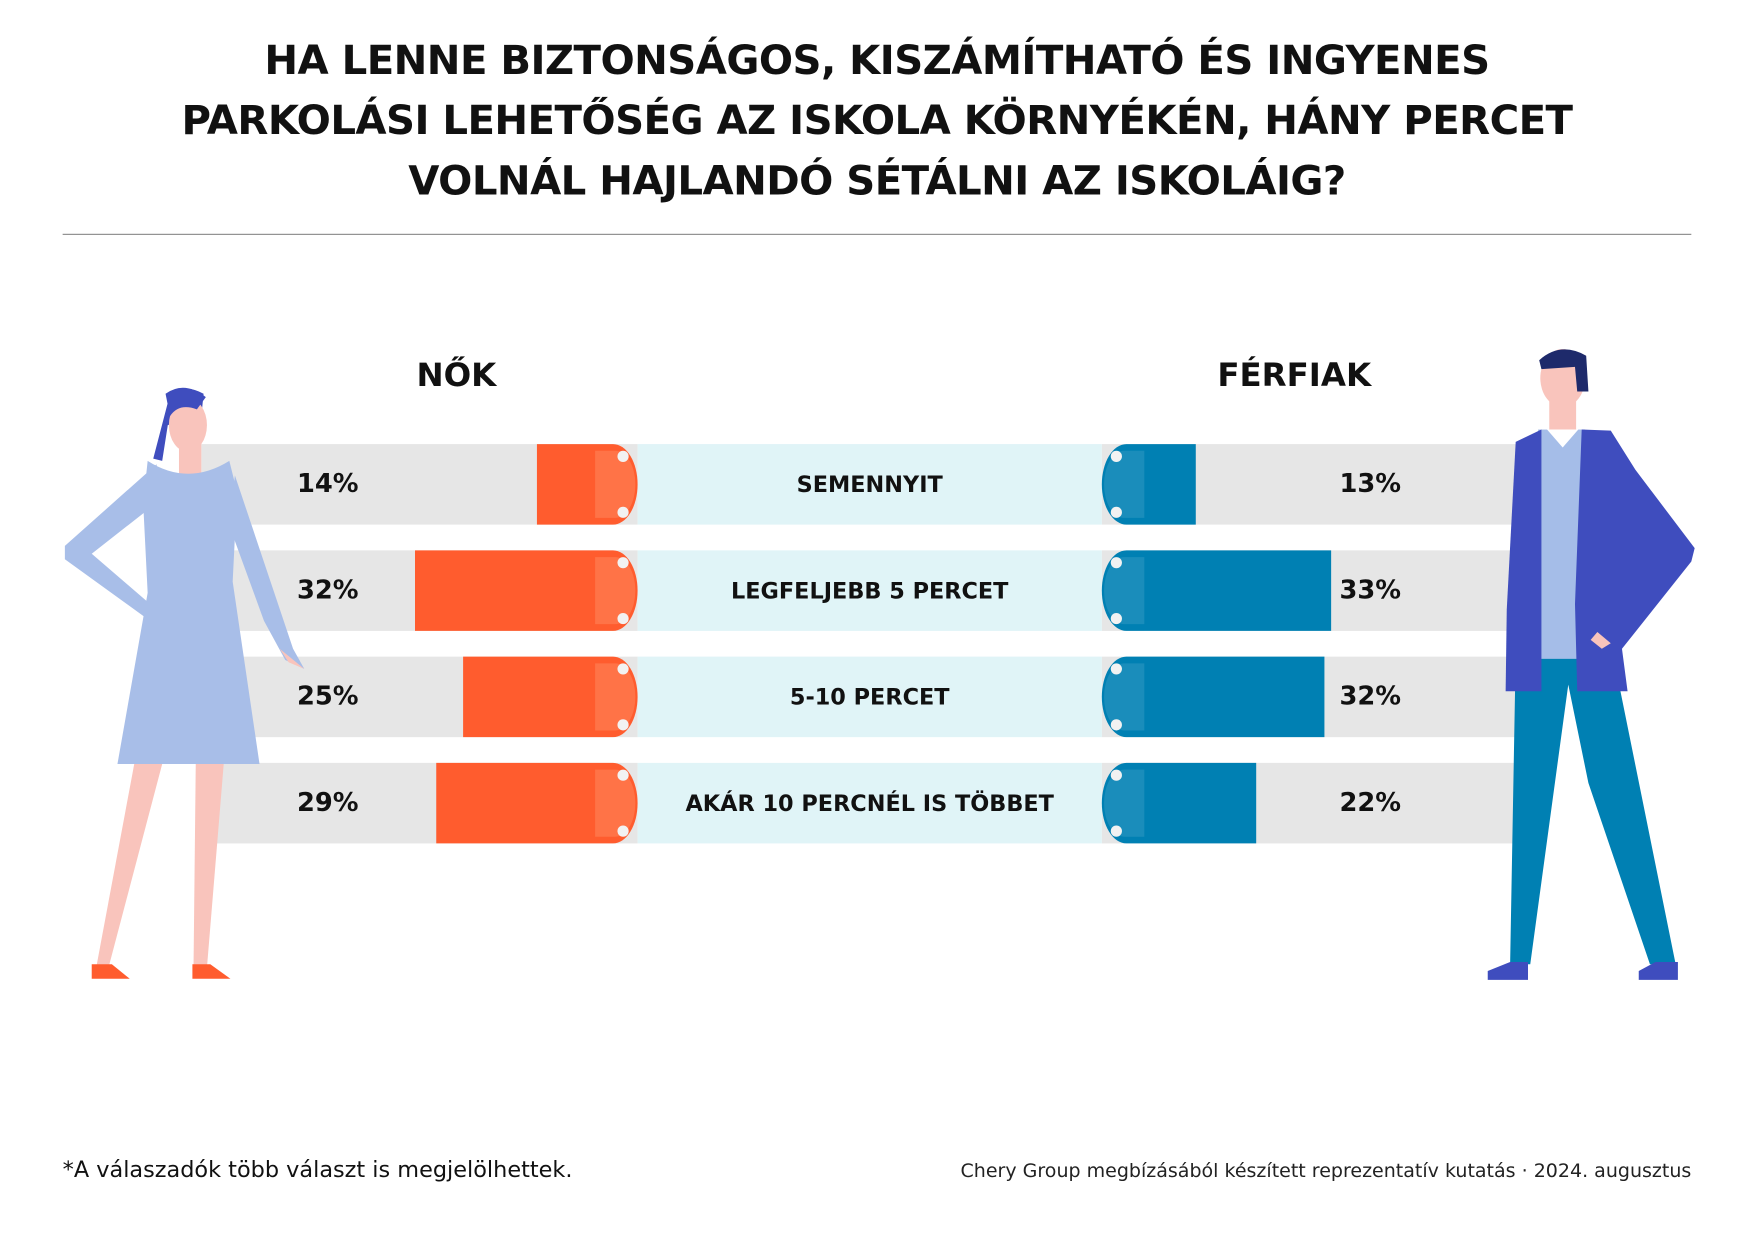 This screenshot has height=1240, width=1754. Describe the element at coordinates (1370, 803) in the screenshot. I see `value-men: 22%` at that location.